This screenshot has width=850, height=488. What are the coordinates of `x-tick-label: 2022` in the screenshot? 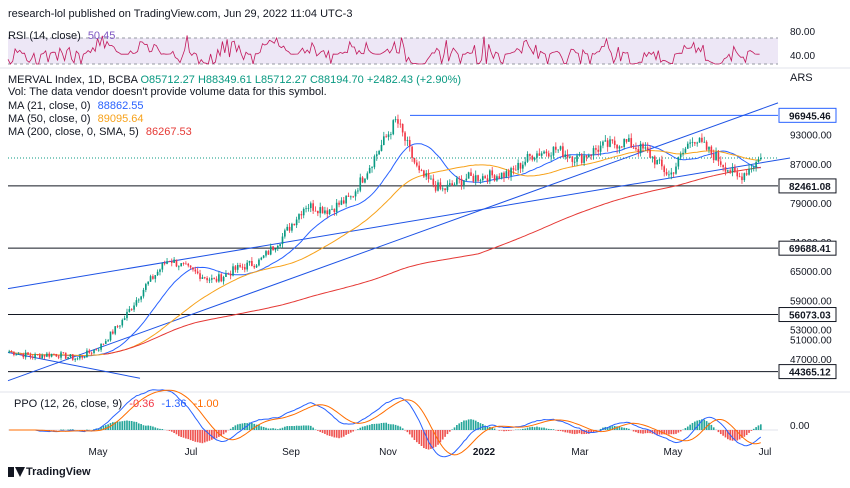 It's located at (484, 452).